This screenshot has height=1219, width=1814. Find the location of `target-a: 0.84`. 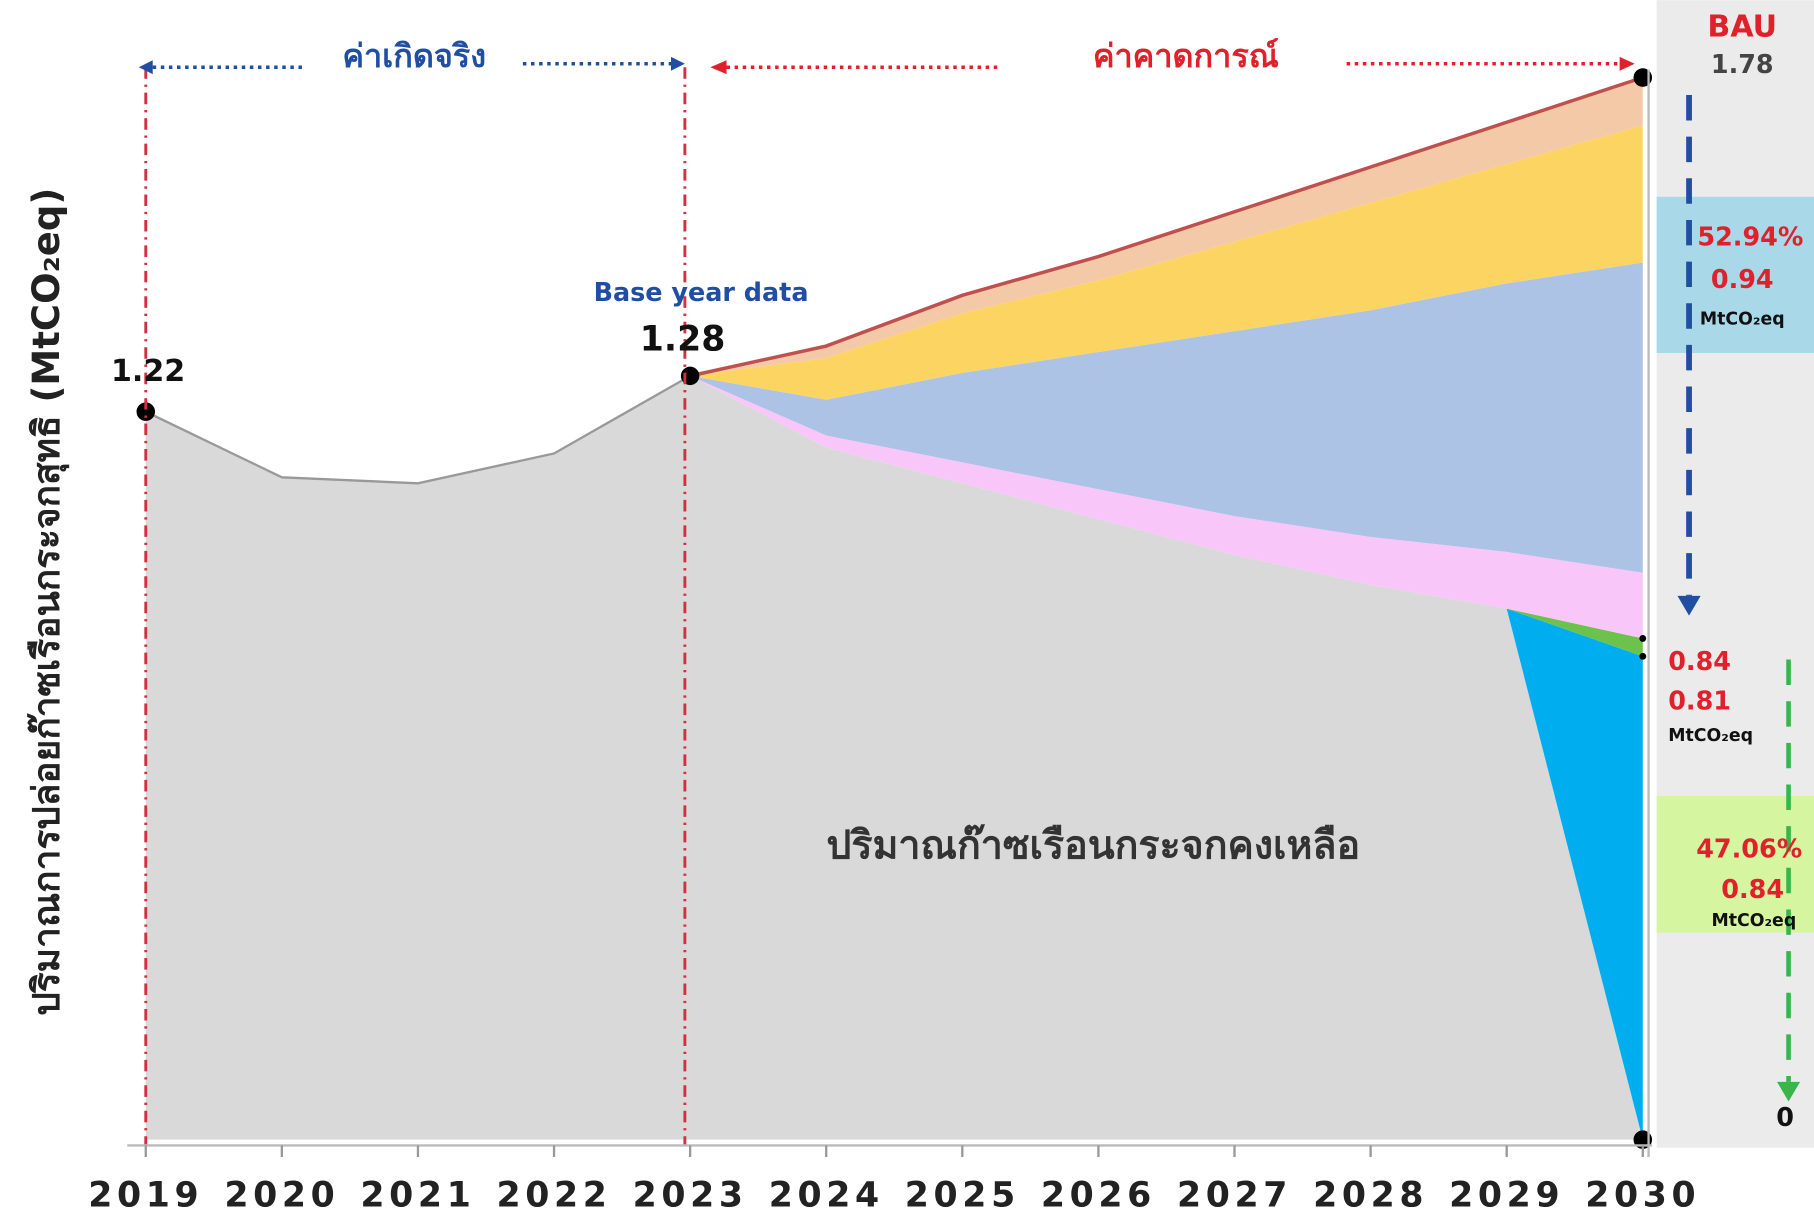

target-a: 0.84 is located at coordinates (1699, 662).